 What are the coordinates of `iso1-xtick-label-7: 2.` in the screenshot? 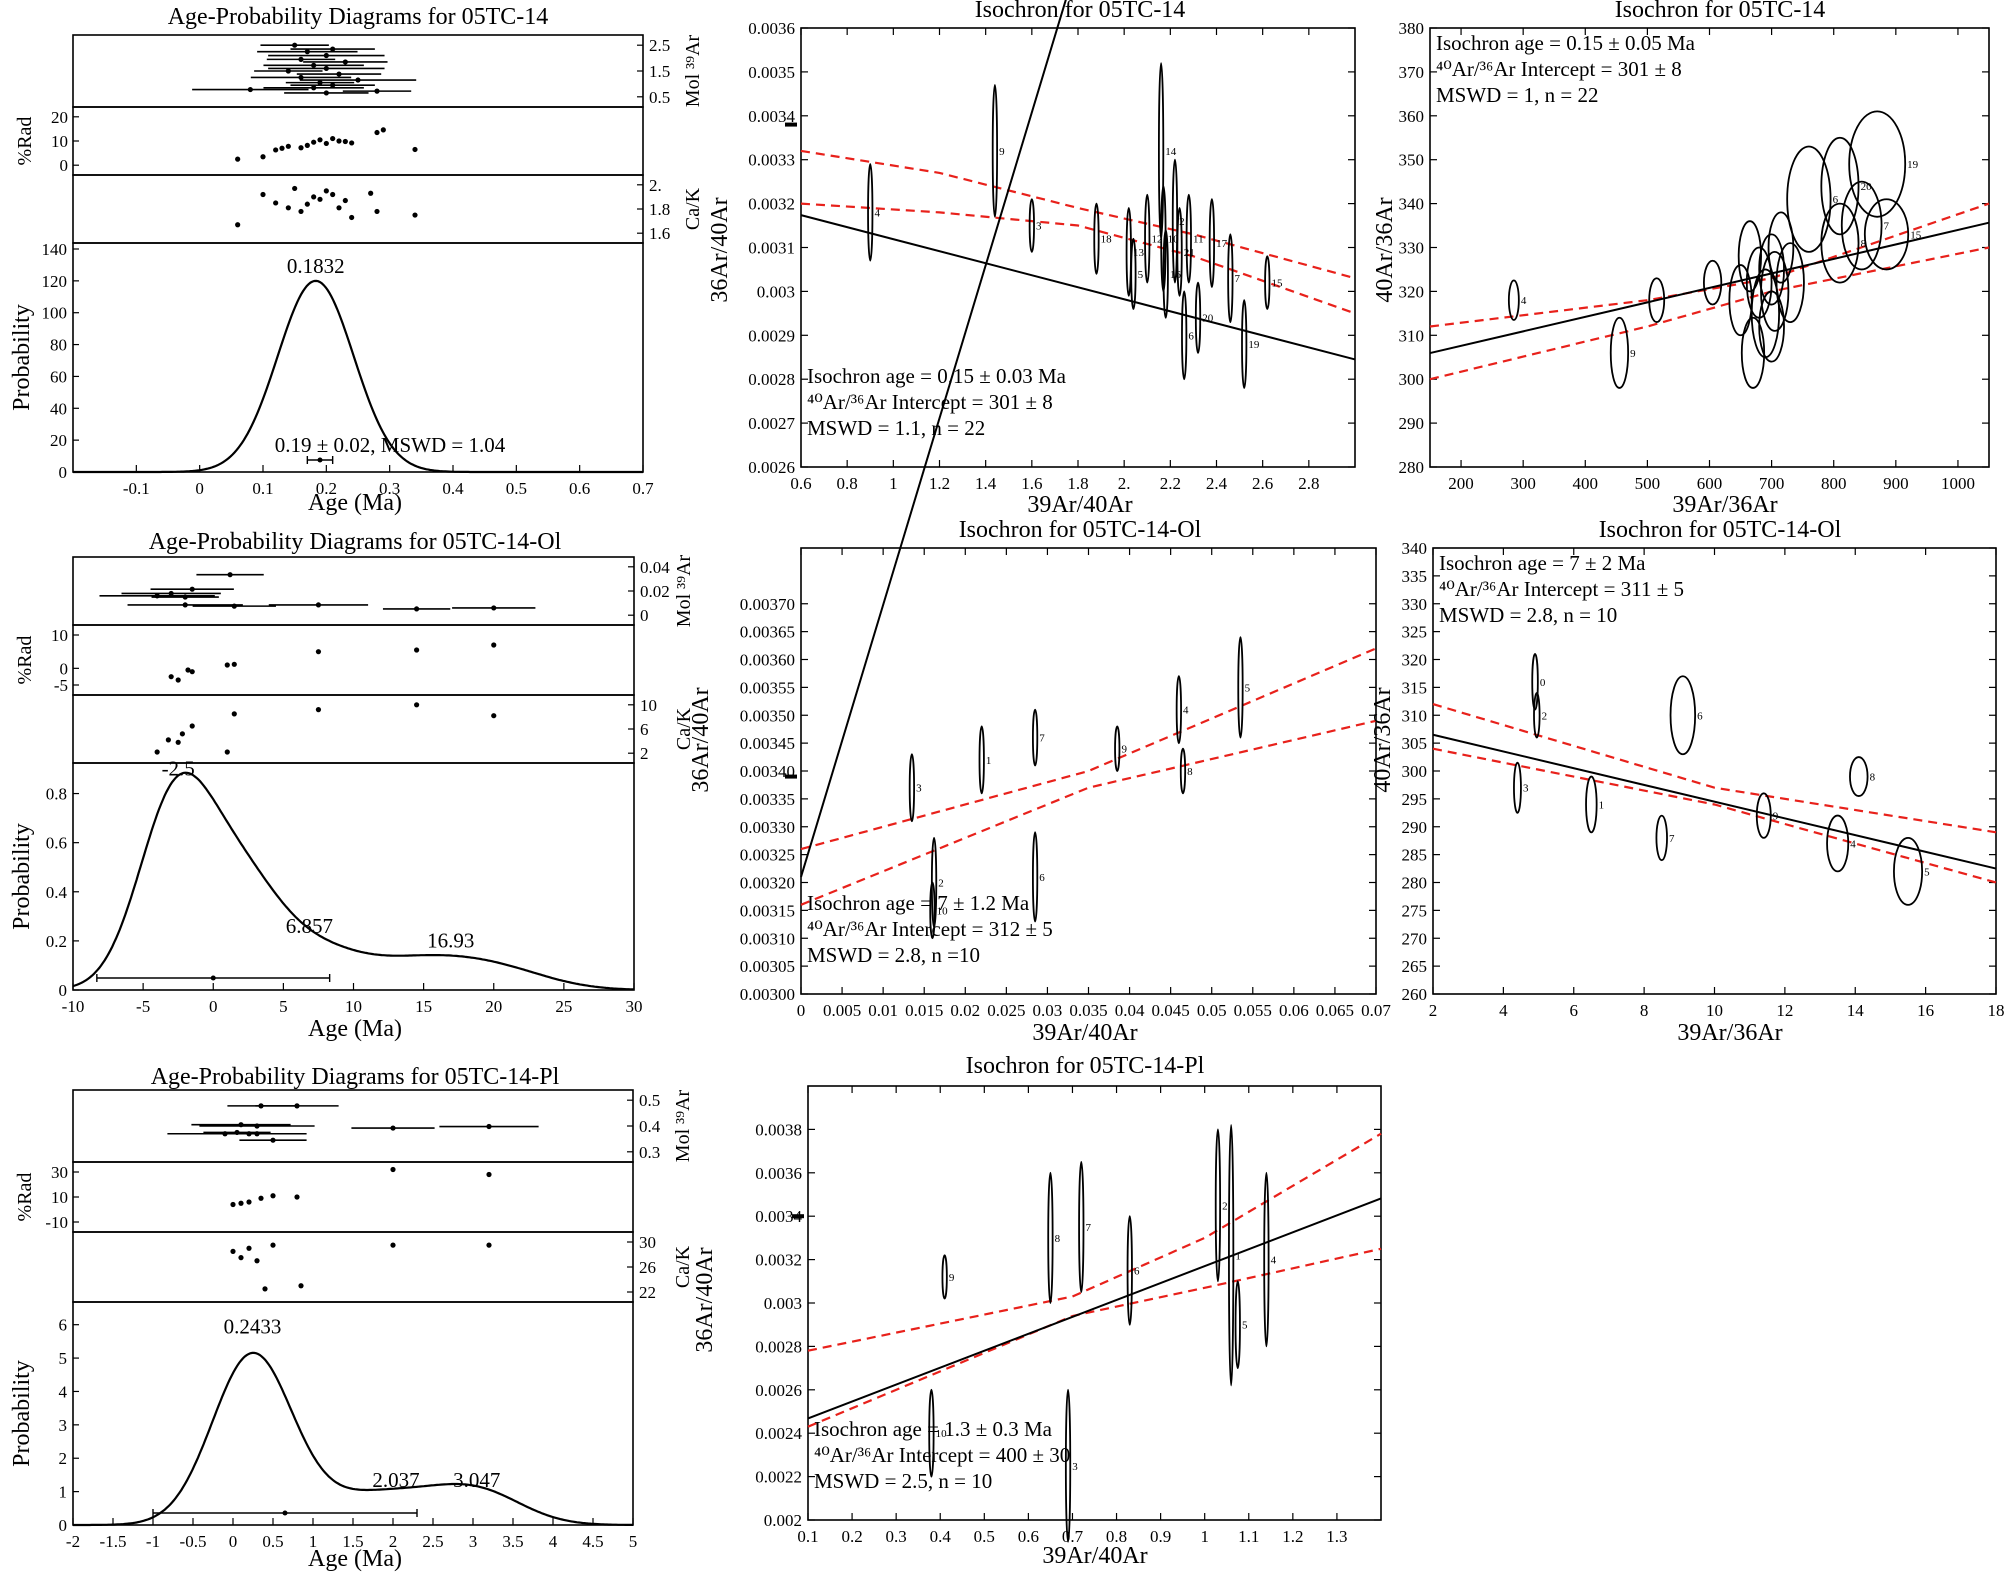 It's located at (1124, 483).